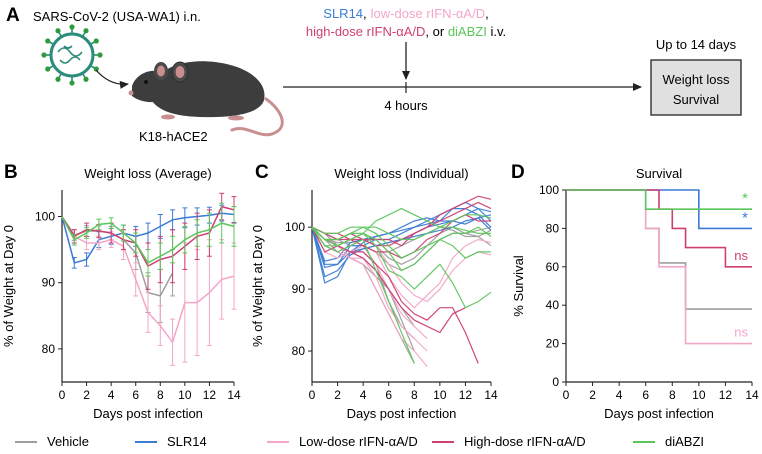 This screenshot has width=762, height=454. I want to click on treat-high: high-dose rIFN-αA/D, so click(366, 31).